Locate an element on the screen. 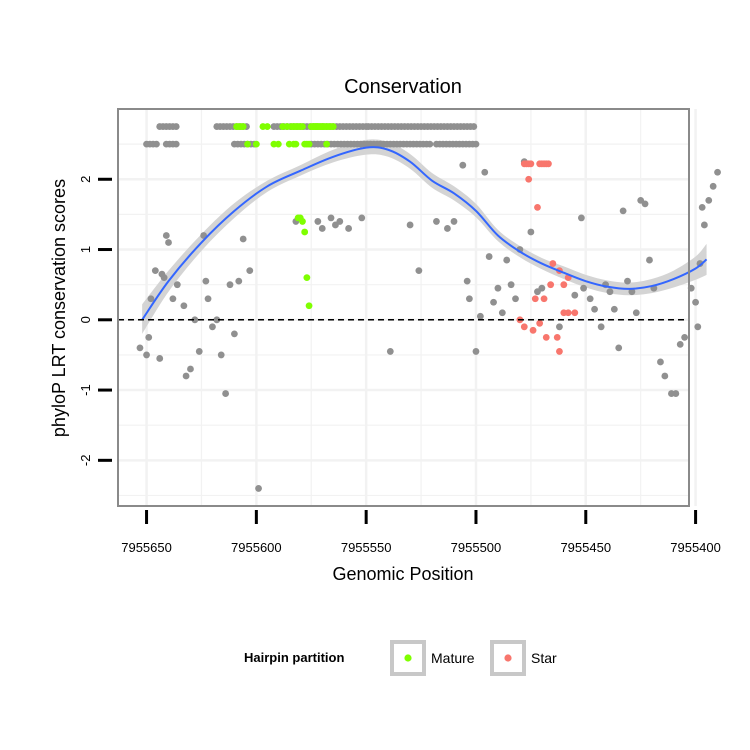  legend-label-mature: Mature is located at coordinates (453, 658).